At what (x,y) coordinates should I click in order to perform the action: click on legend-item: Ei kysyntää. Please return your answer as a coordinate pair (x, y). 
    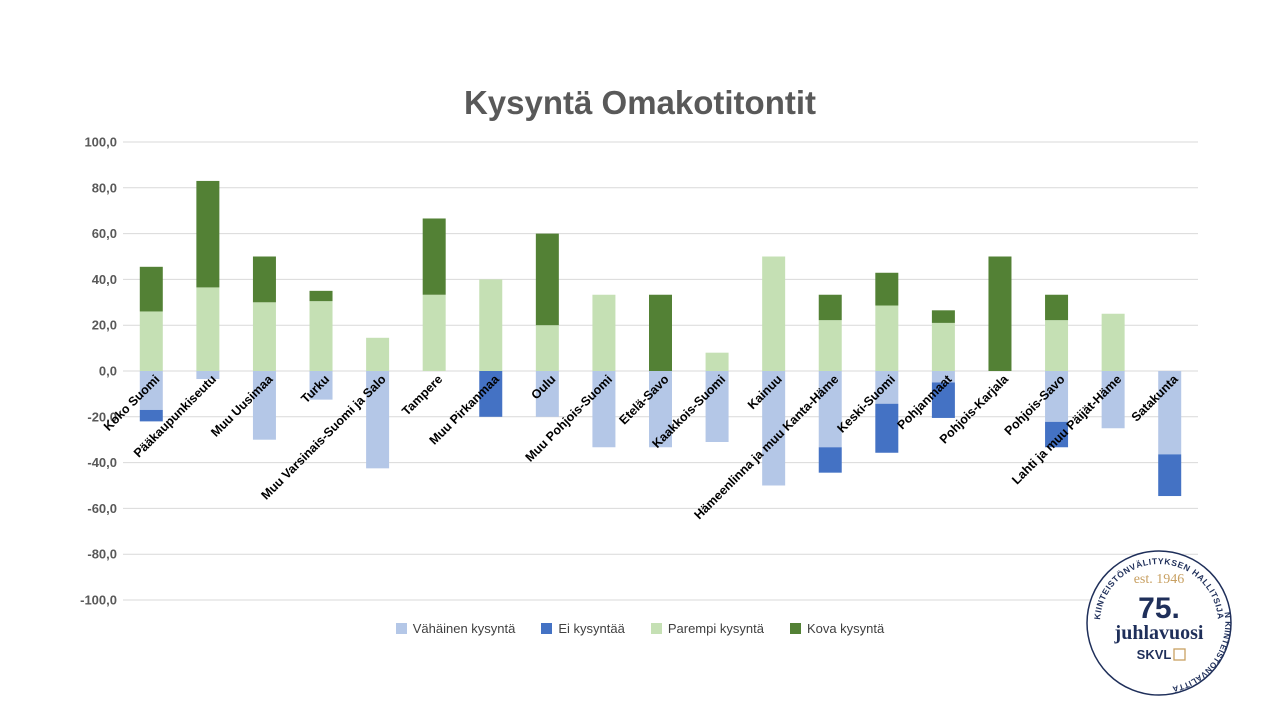
    Looking at the image, I should click on (583, 628).